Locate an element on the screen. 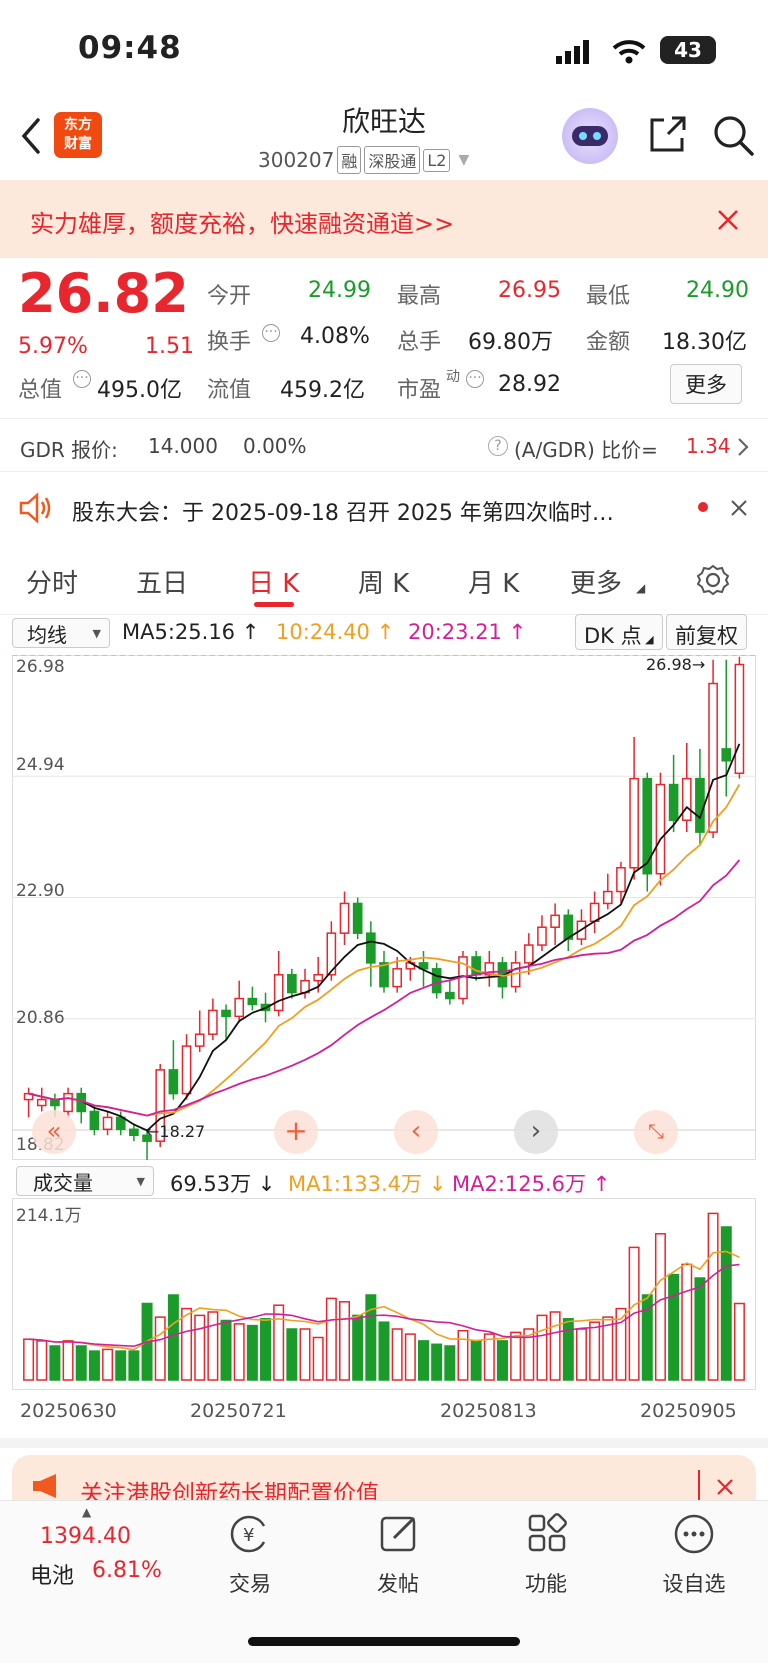  date-label: 20250630 is located at coordinates (68, 1411).